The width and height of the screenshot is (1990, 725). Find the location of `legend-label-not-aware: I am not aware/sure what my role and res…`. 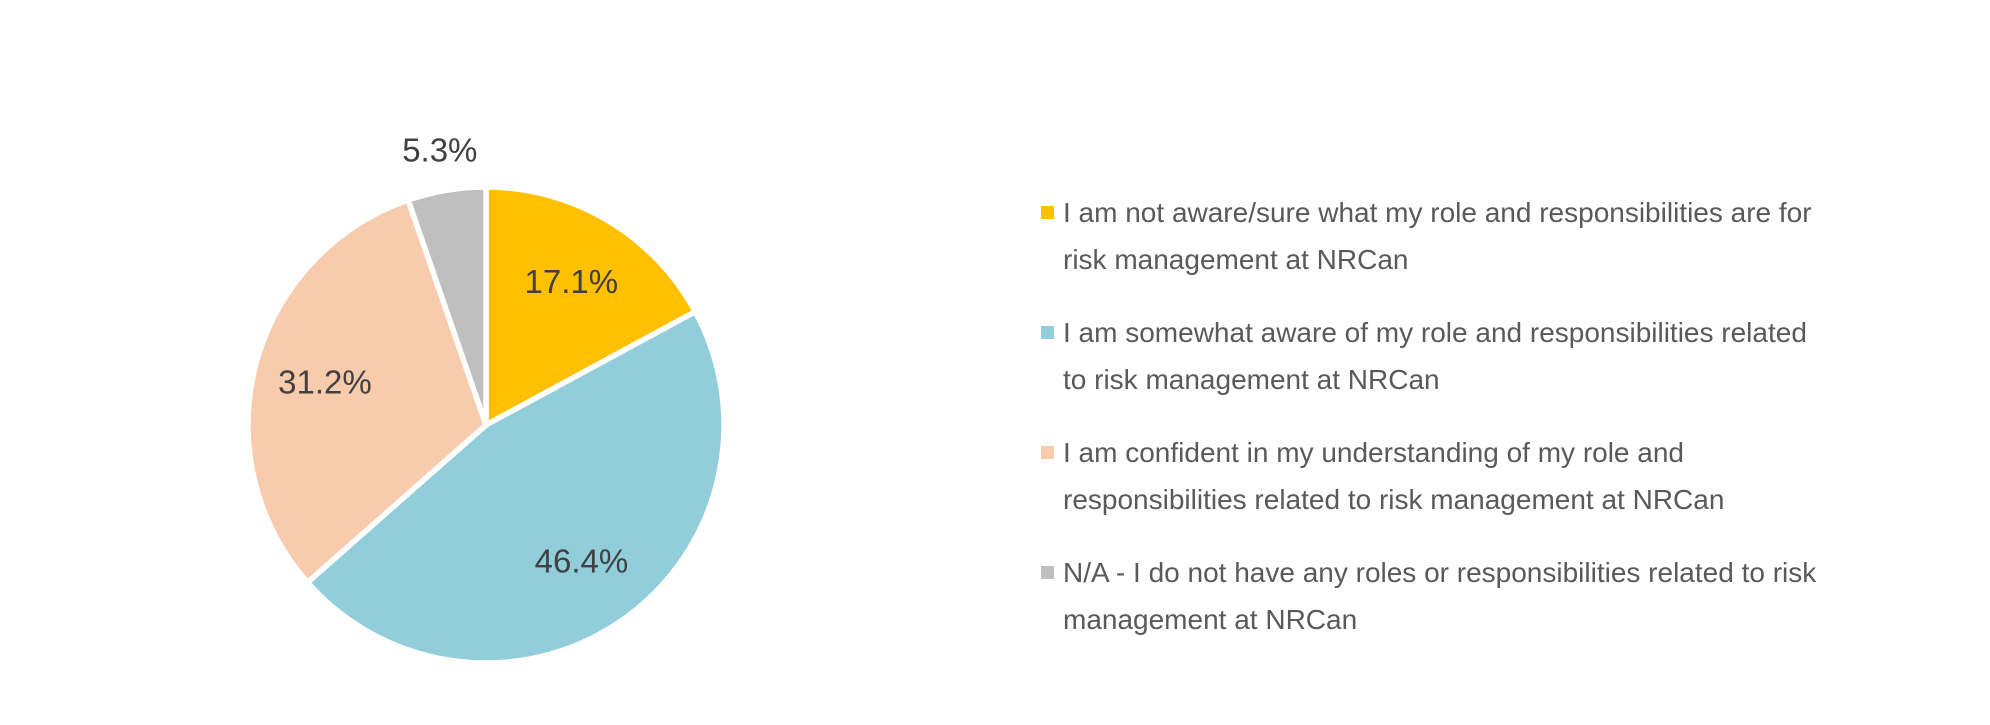

legend-label-not-aware: I am not aware/sure what my role and res… is located at coordinates (1437, 236).